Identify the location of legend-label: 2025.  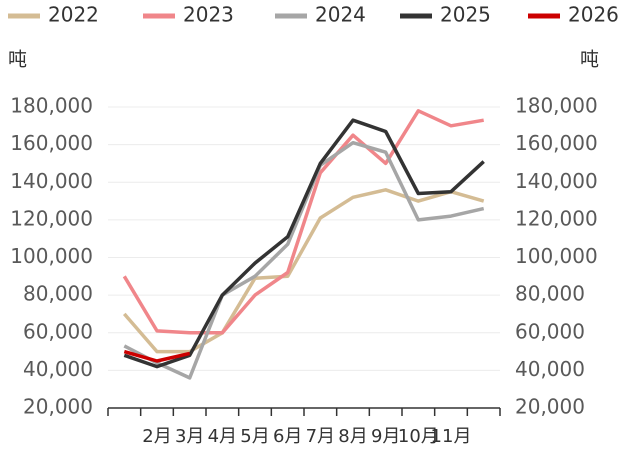
(465, 15).